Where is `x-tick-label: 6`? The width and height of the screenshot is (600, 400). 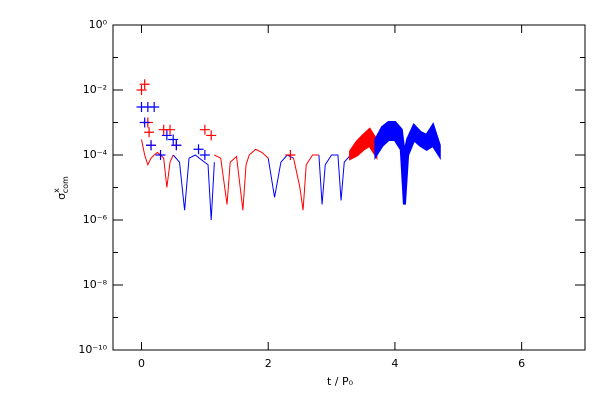
x-tick-label: 6 is located at coordinates (521, 363).